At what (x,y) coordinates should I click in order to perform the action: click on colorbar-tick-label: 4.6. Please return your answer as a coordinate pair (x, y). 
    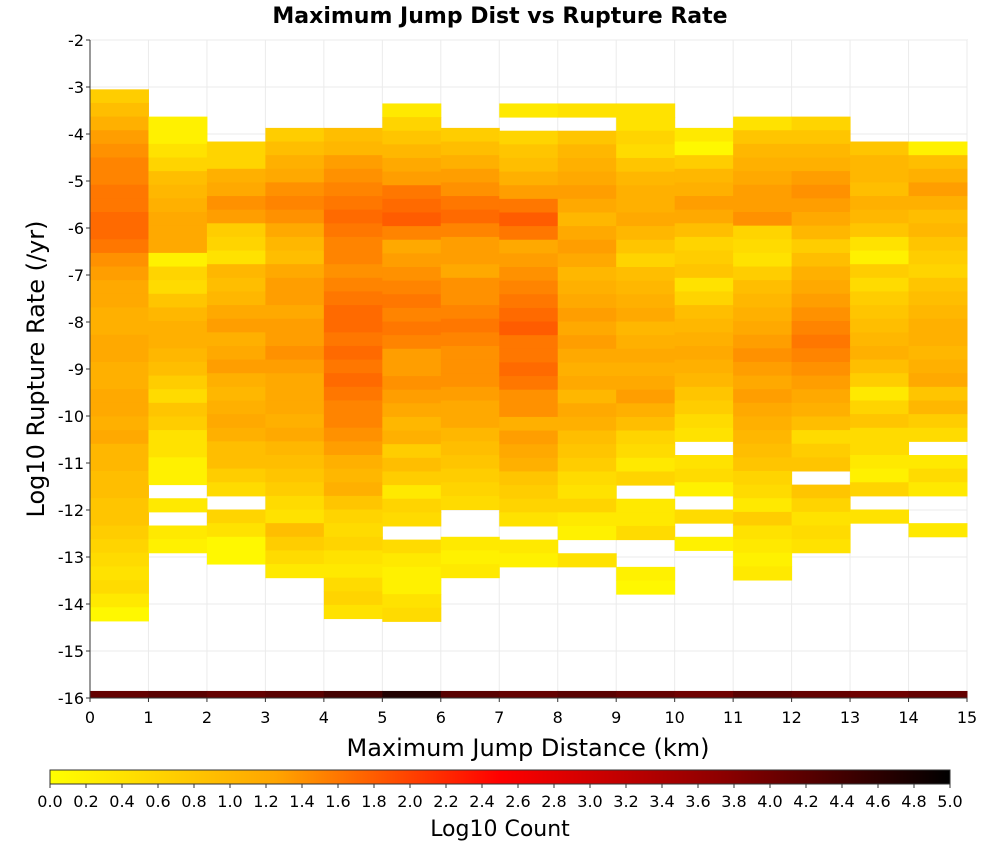
    Looking at the image, I should click on (877, 801).